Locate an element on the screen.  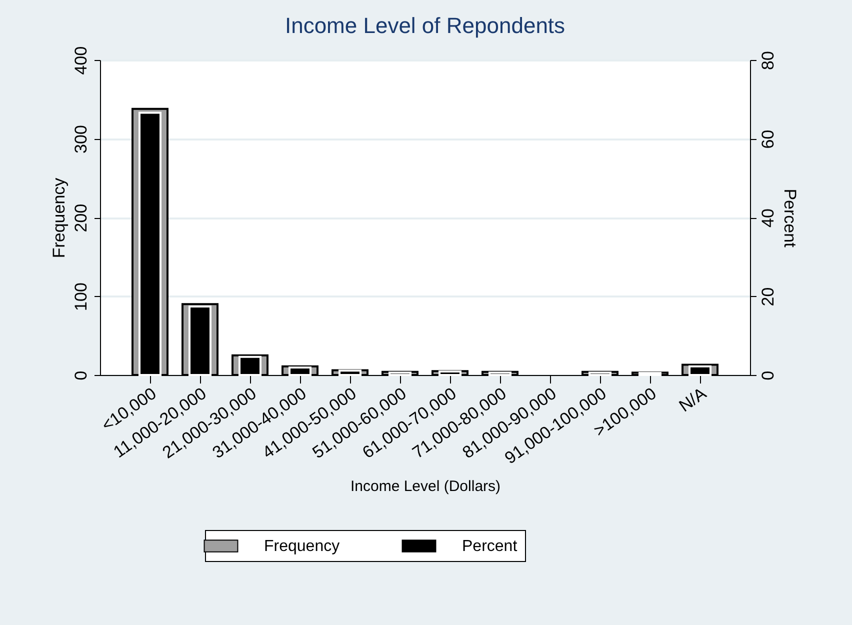
legend-label: Frequency is located at coordinates (302, 546).